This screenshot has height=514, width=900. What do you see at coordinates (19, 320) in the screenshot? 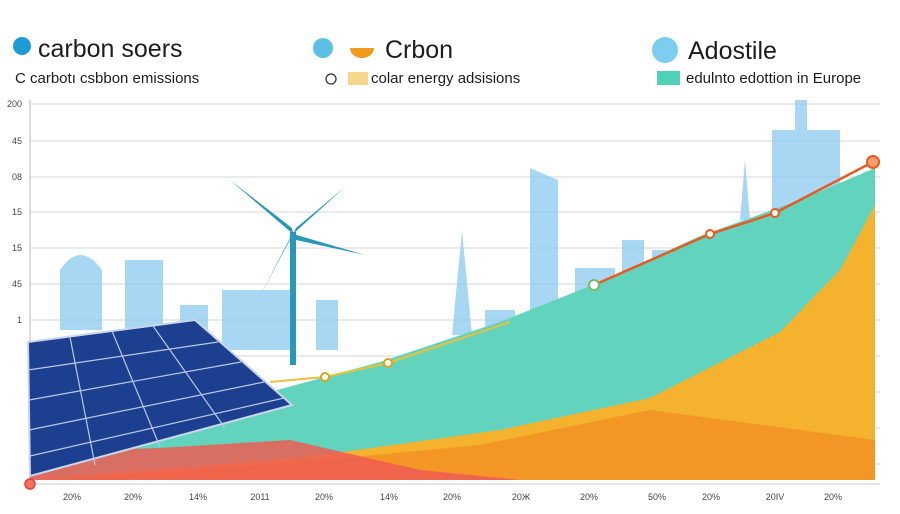
I see `y-tick-label: 1` at bounding box center [19, 320].